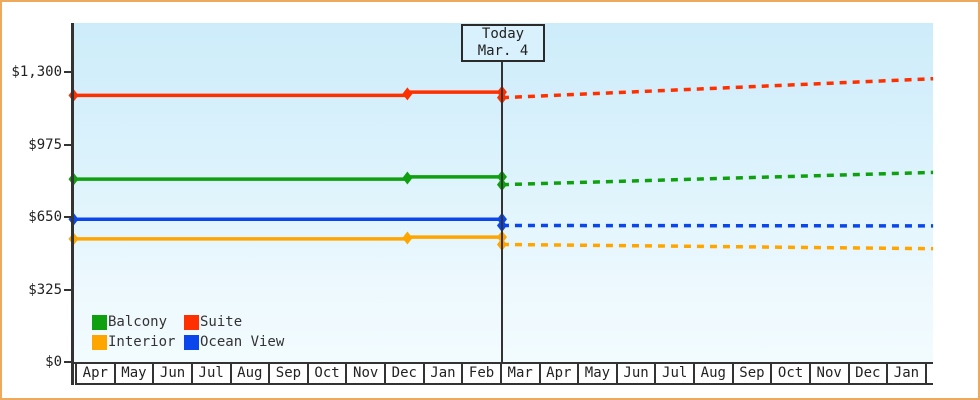 The width and height of the screenshot is (980, 400). What do you see at coordinates (519, 373) in the screenshot?
I see `x-axis-month-label: Mar` at bounding box center [519, 373].